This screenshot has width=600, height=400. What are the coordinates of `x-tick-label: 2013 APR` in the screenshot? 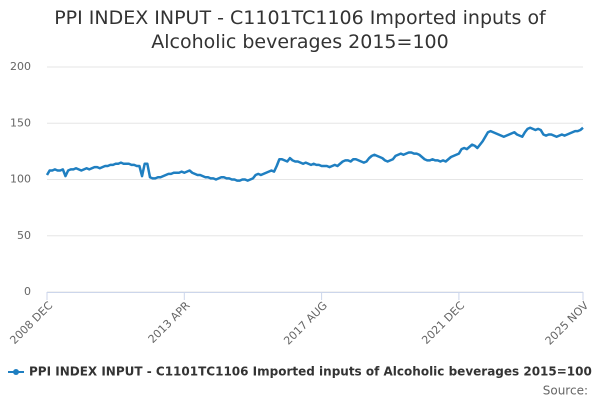 It's located at (169, 322).